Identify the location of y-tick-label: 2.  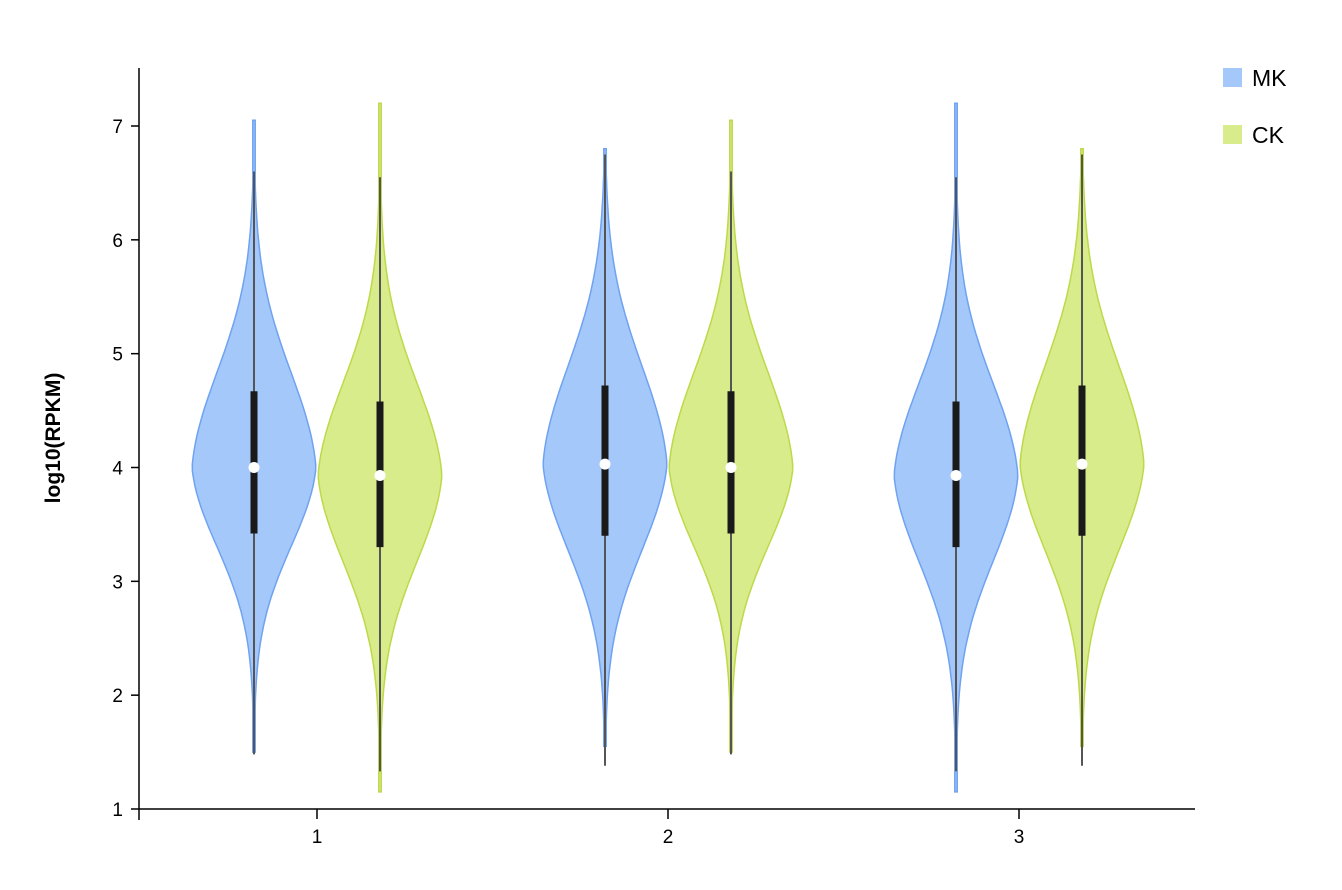
(117, 696).